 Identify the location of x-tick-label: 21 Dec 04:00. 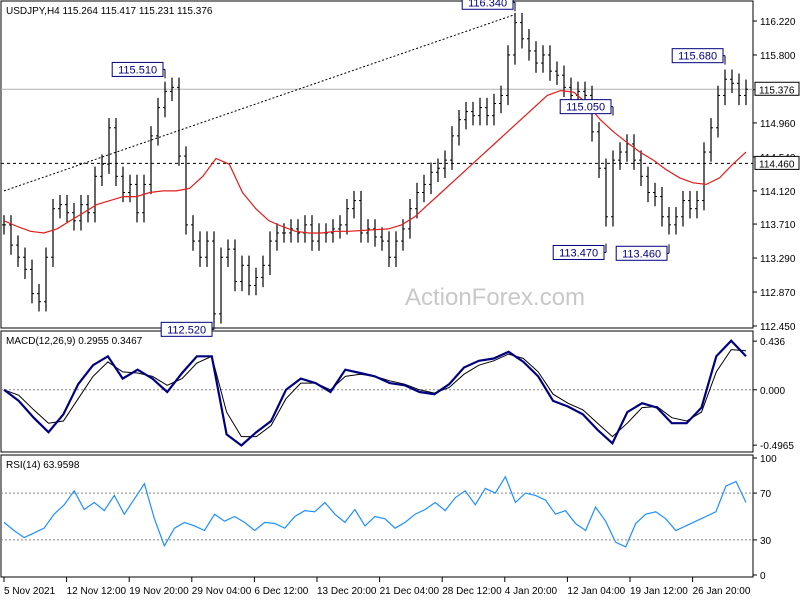
(410, 591).